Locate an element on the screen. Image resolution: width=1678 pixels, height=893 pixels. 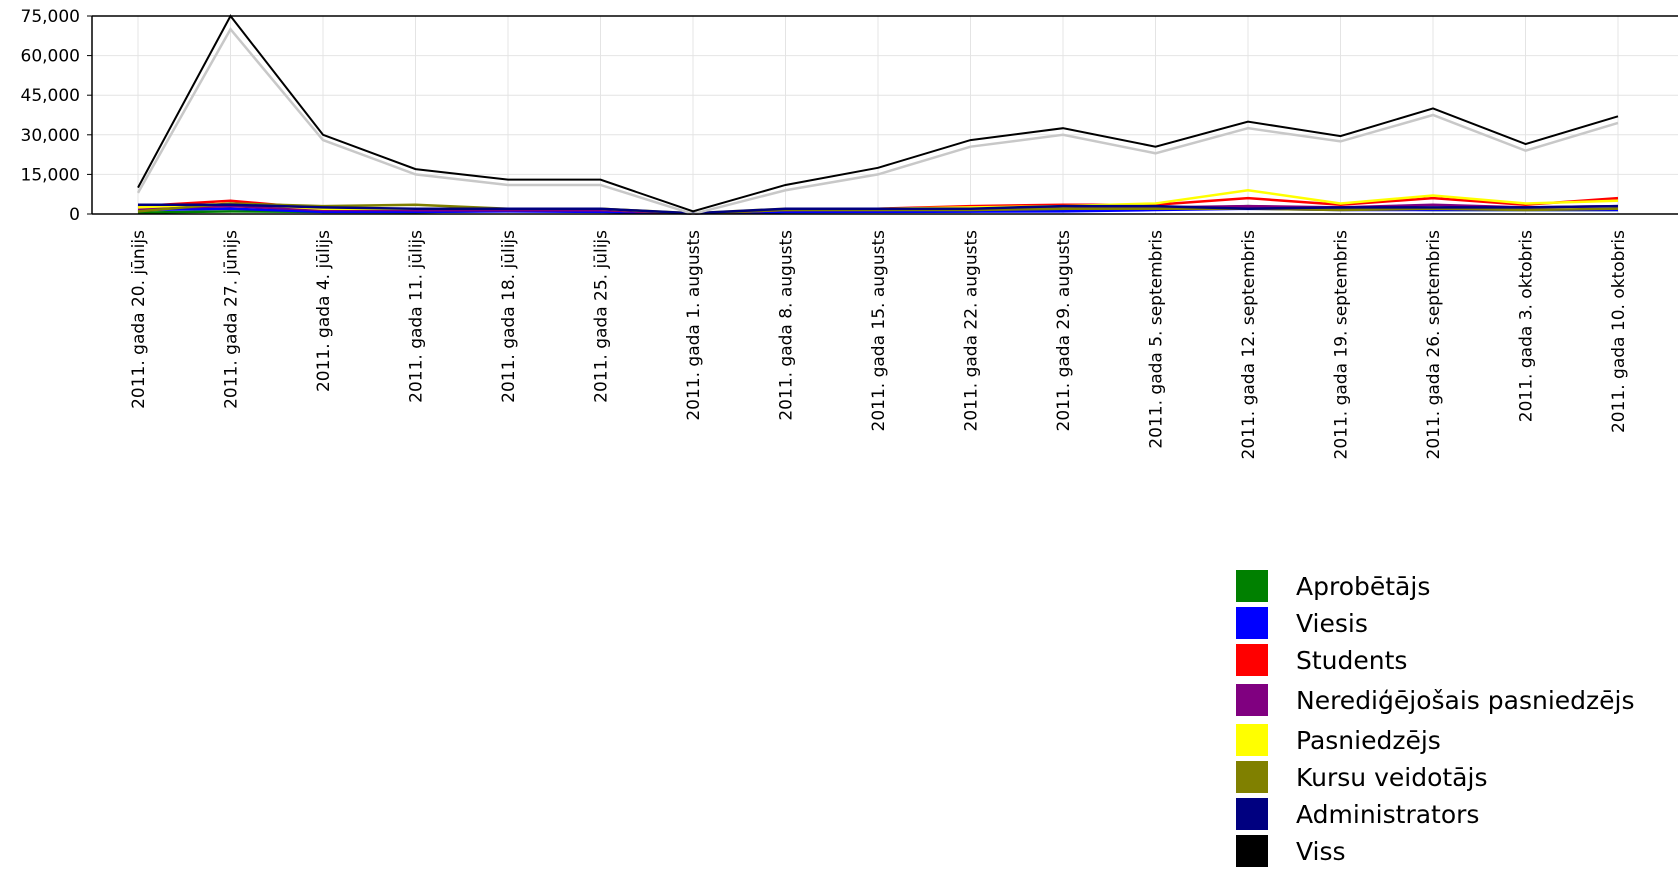
x-tick-label: 2011. gada 26. septembris is located at coordinates (1434, 345).